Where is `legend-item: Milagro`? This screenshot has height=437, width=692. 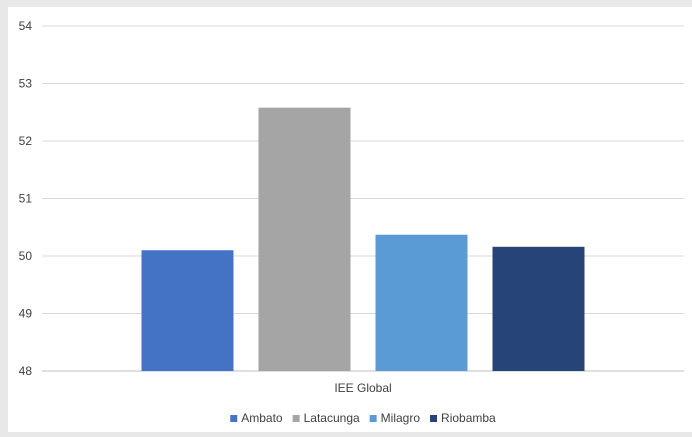 legend-item: Milagro is located at coordinates (395, 418).